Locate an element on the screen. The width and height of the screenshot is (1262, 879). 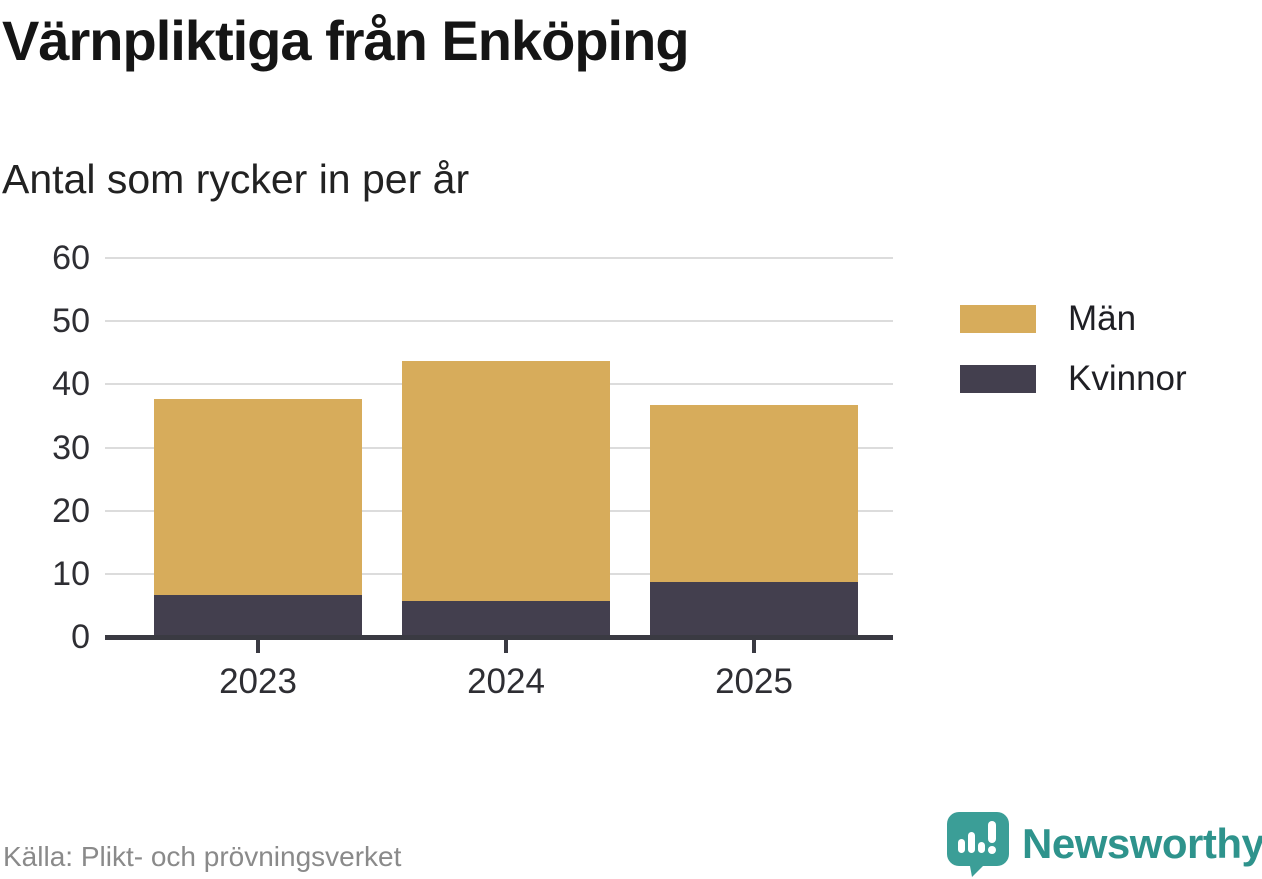
legend-item-män: Män is located at coordinates (1073, 319).